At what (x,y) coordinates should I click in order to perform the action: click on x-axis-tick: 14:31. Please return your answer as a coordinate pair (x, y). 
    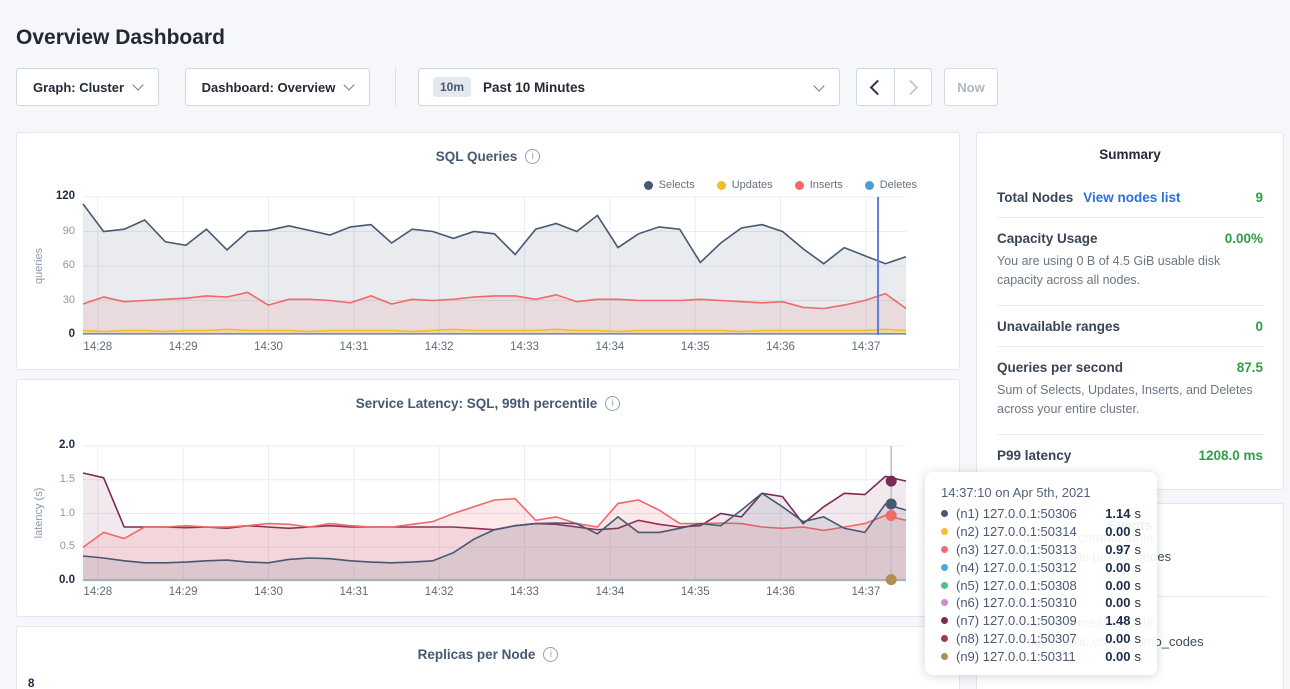
    Looking at the image, I should click on (354, 592).